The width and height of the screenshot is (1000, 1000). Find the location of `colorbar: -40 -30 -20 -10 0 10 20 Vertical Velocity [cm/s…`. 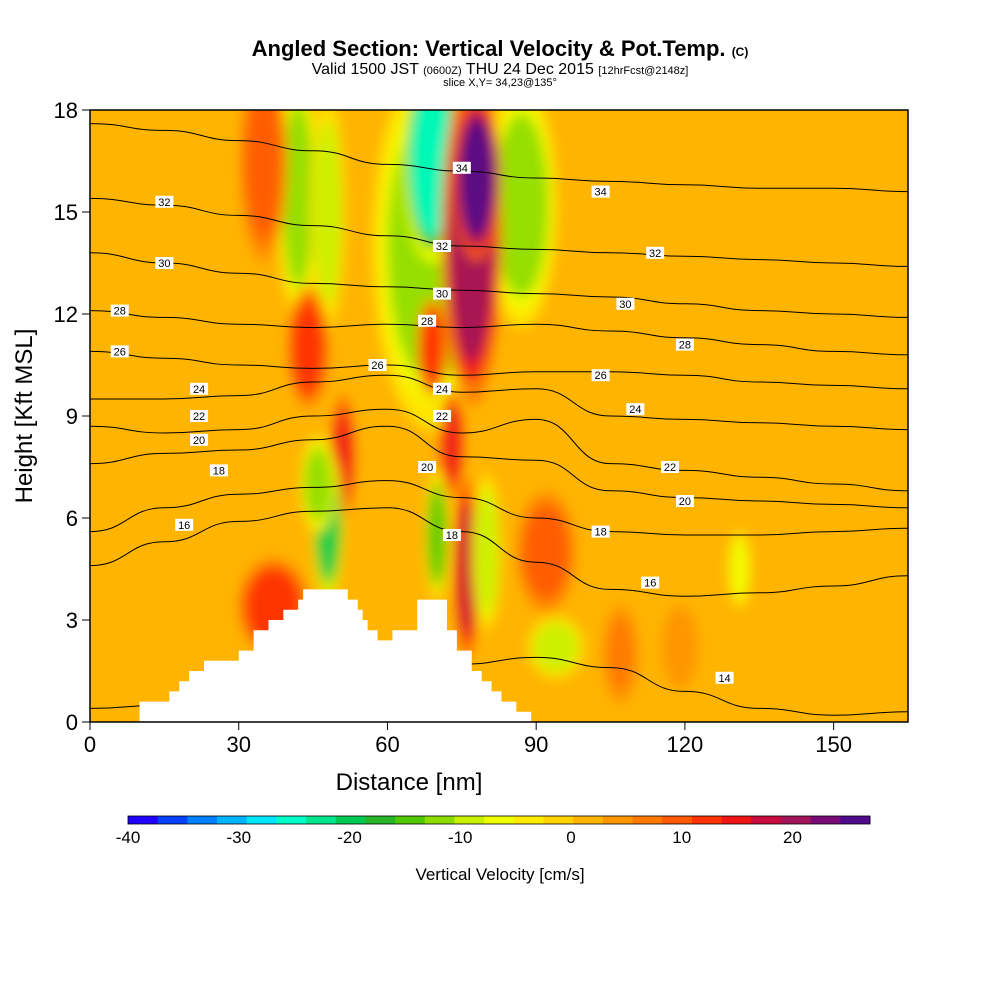

colorbar: -40 -30 -20 -10 0 10 20 Vertical Velocity [cm/s… is located at coordinates (493, 849).